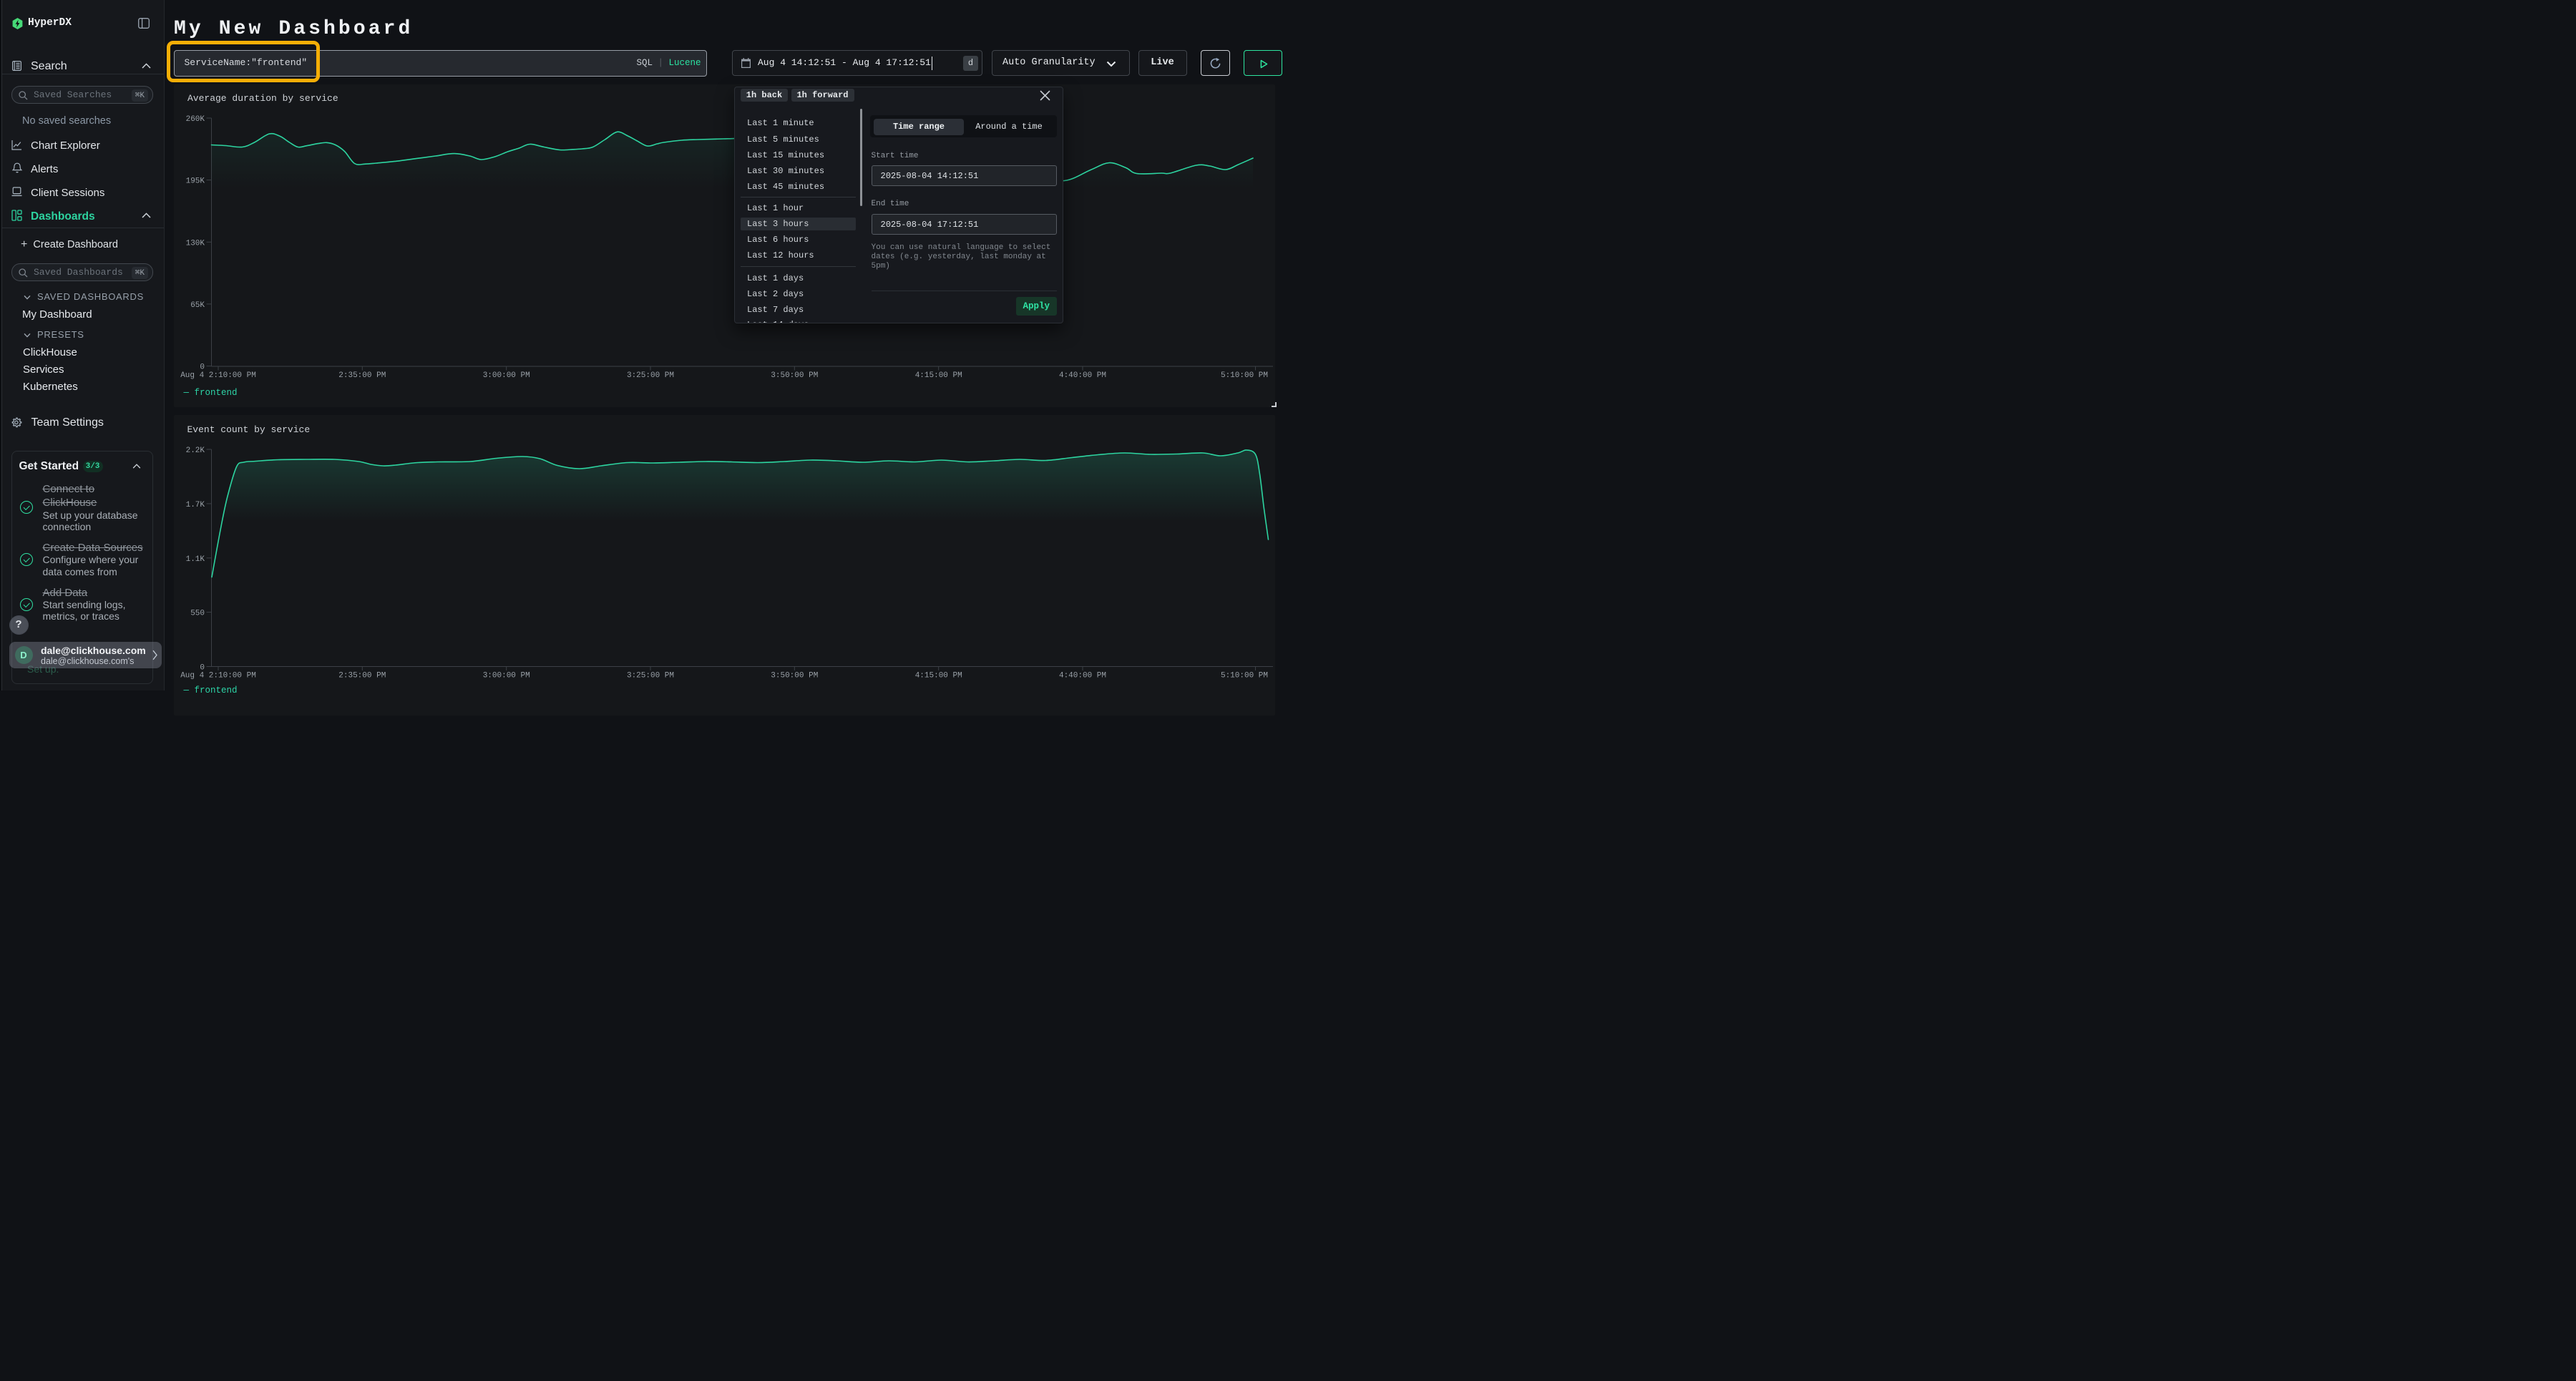 The image size is (2576, 1381). Describe the element at coordinates (195, 505) in the screenshot. I see `svg-text: 1.7K` at that location.